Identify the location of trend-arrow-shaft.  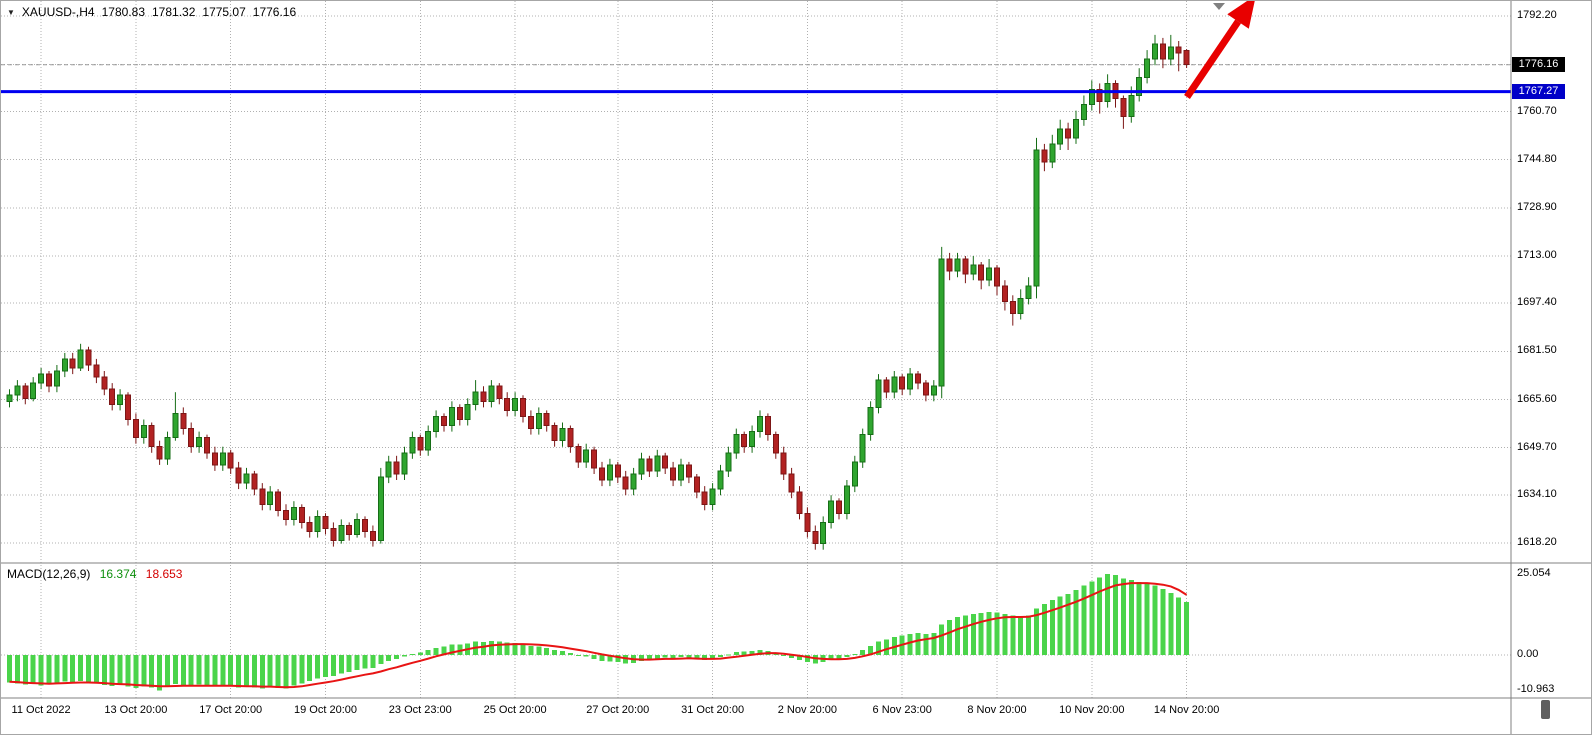
(1212, 59).